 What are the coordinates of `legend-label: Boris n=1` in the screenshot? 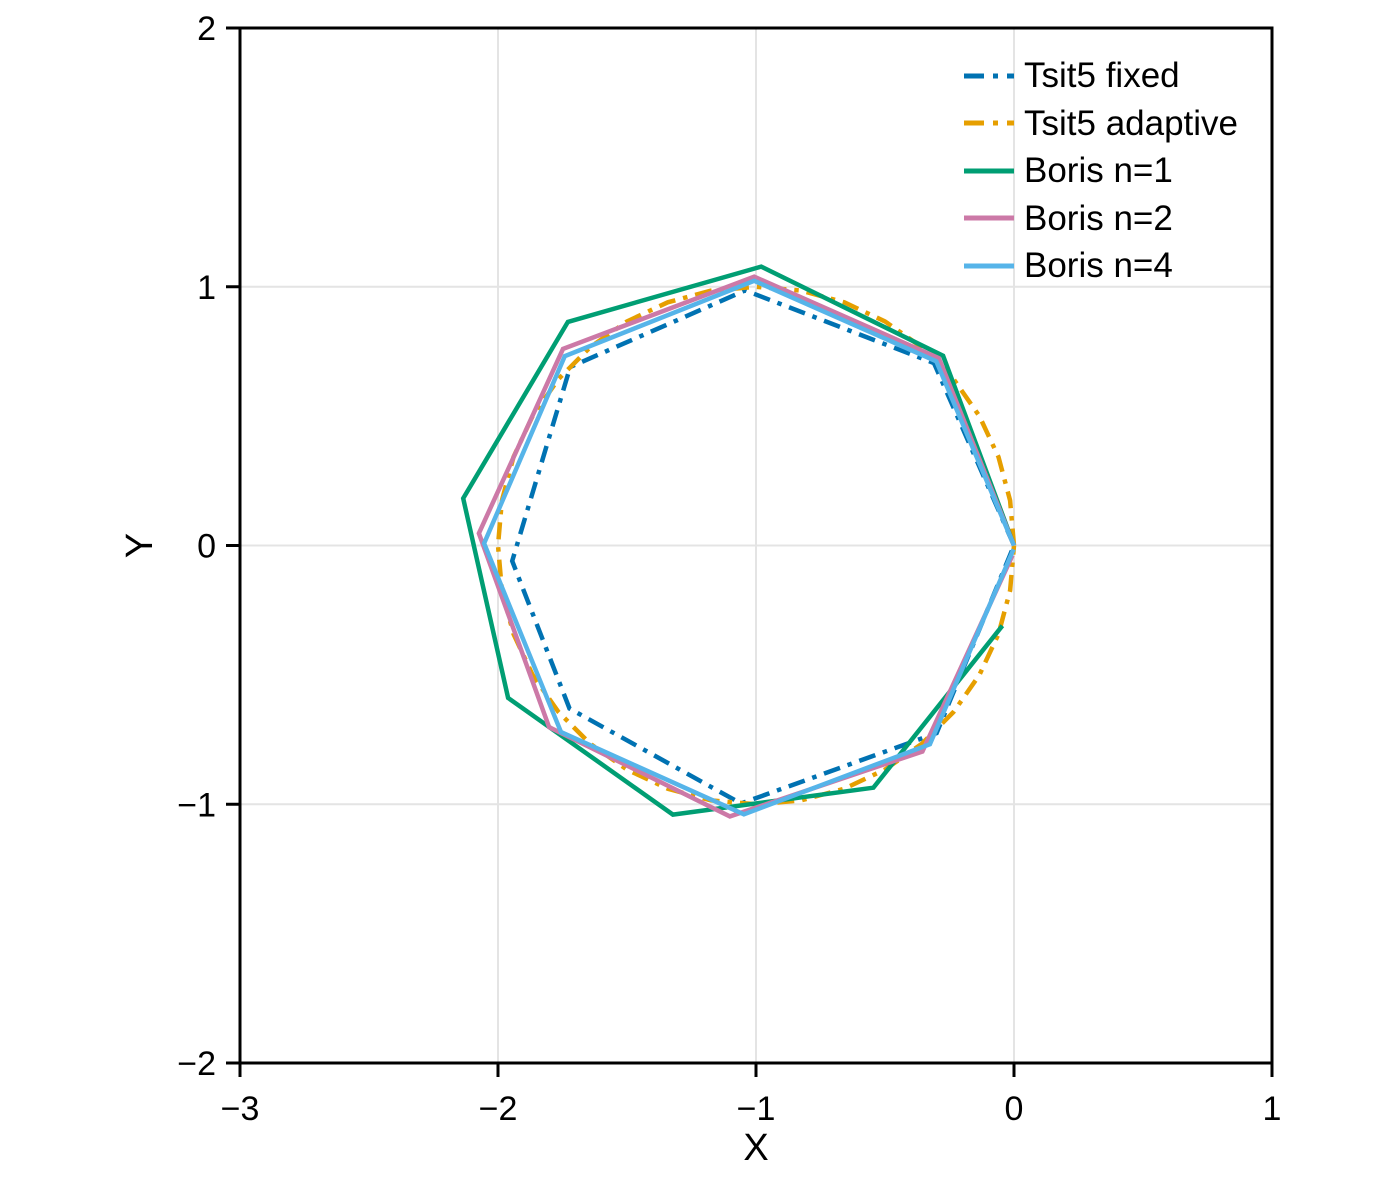 It's located at (1098, 171).